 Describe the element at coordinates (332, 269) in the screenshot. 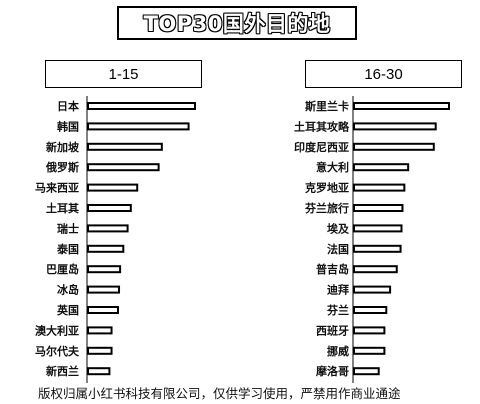

I see `category-label: 普吉岛` at that location.